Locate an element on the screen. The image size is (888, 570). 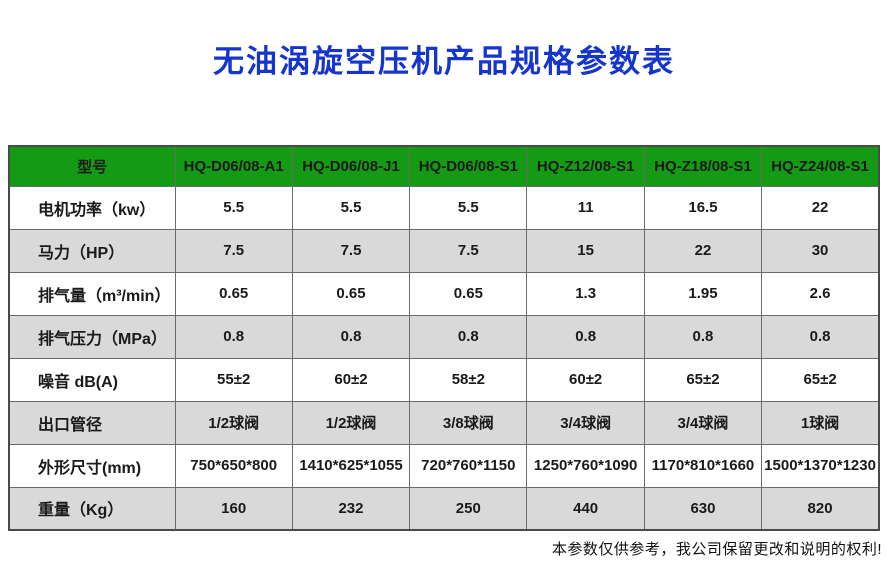
table-cell: 1球阀 is located at coordinates (820, 422).